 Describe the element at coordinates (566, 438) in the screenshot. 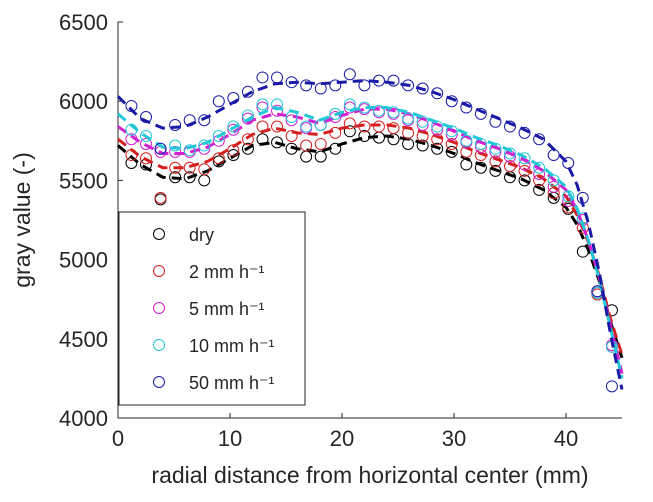

I see `x-tick-label: 40` at that location.